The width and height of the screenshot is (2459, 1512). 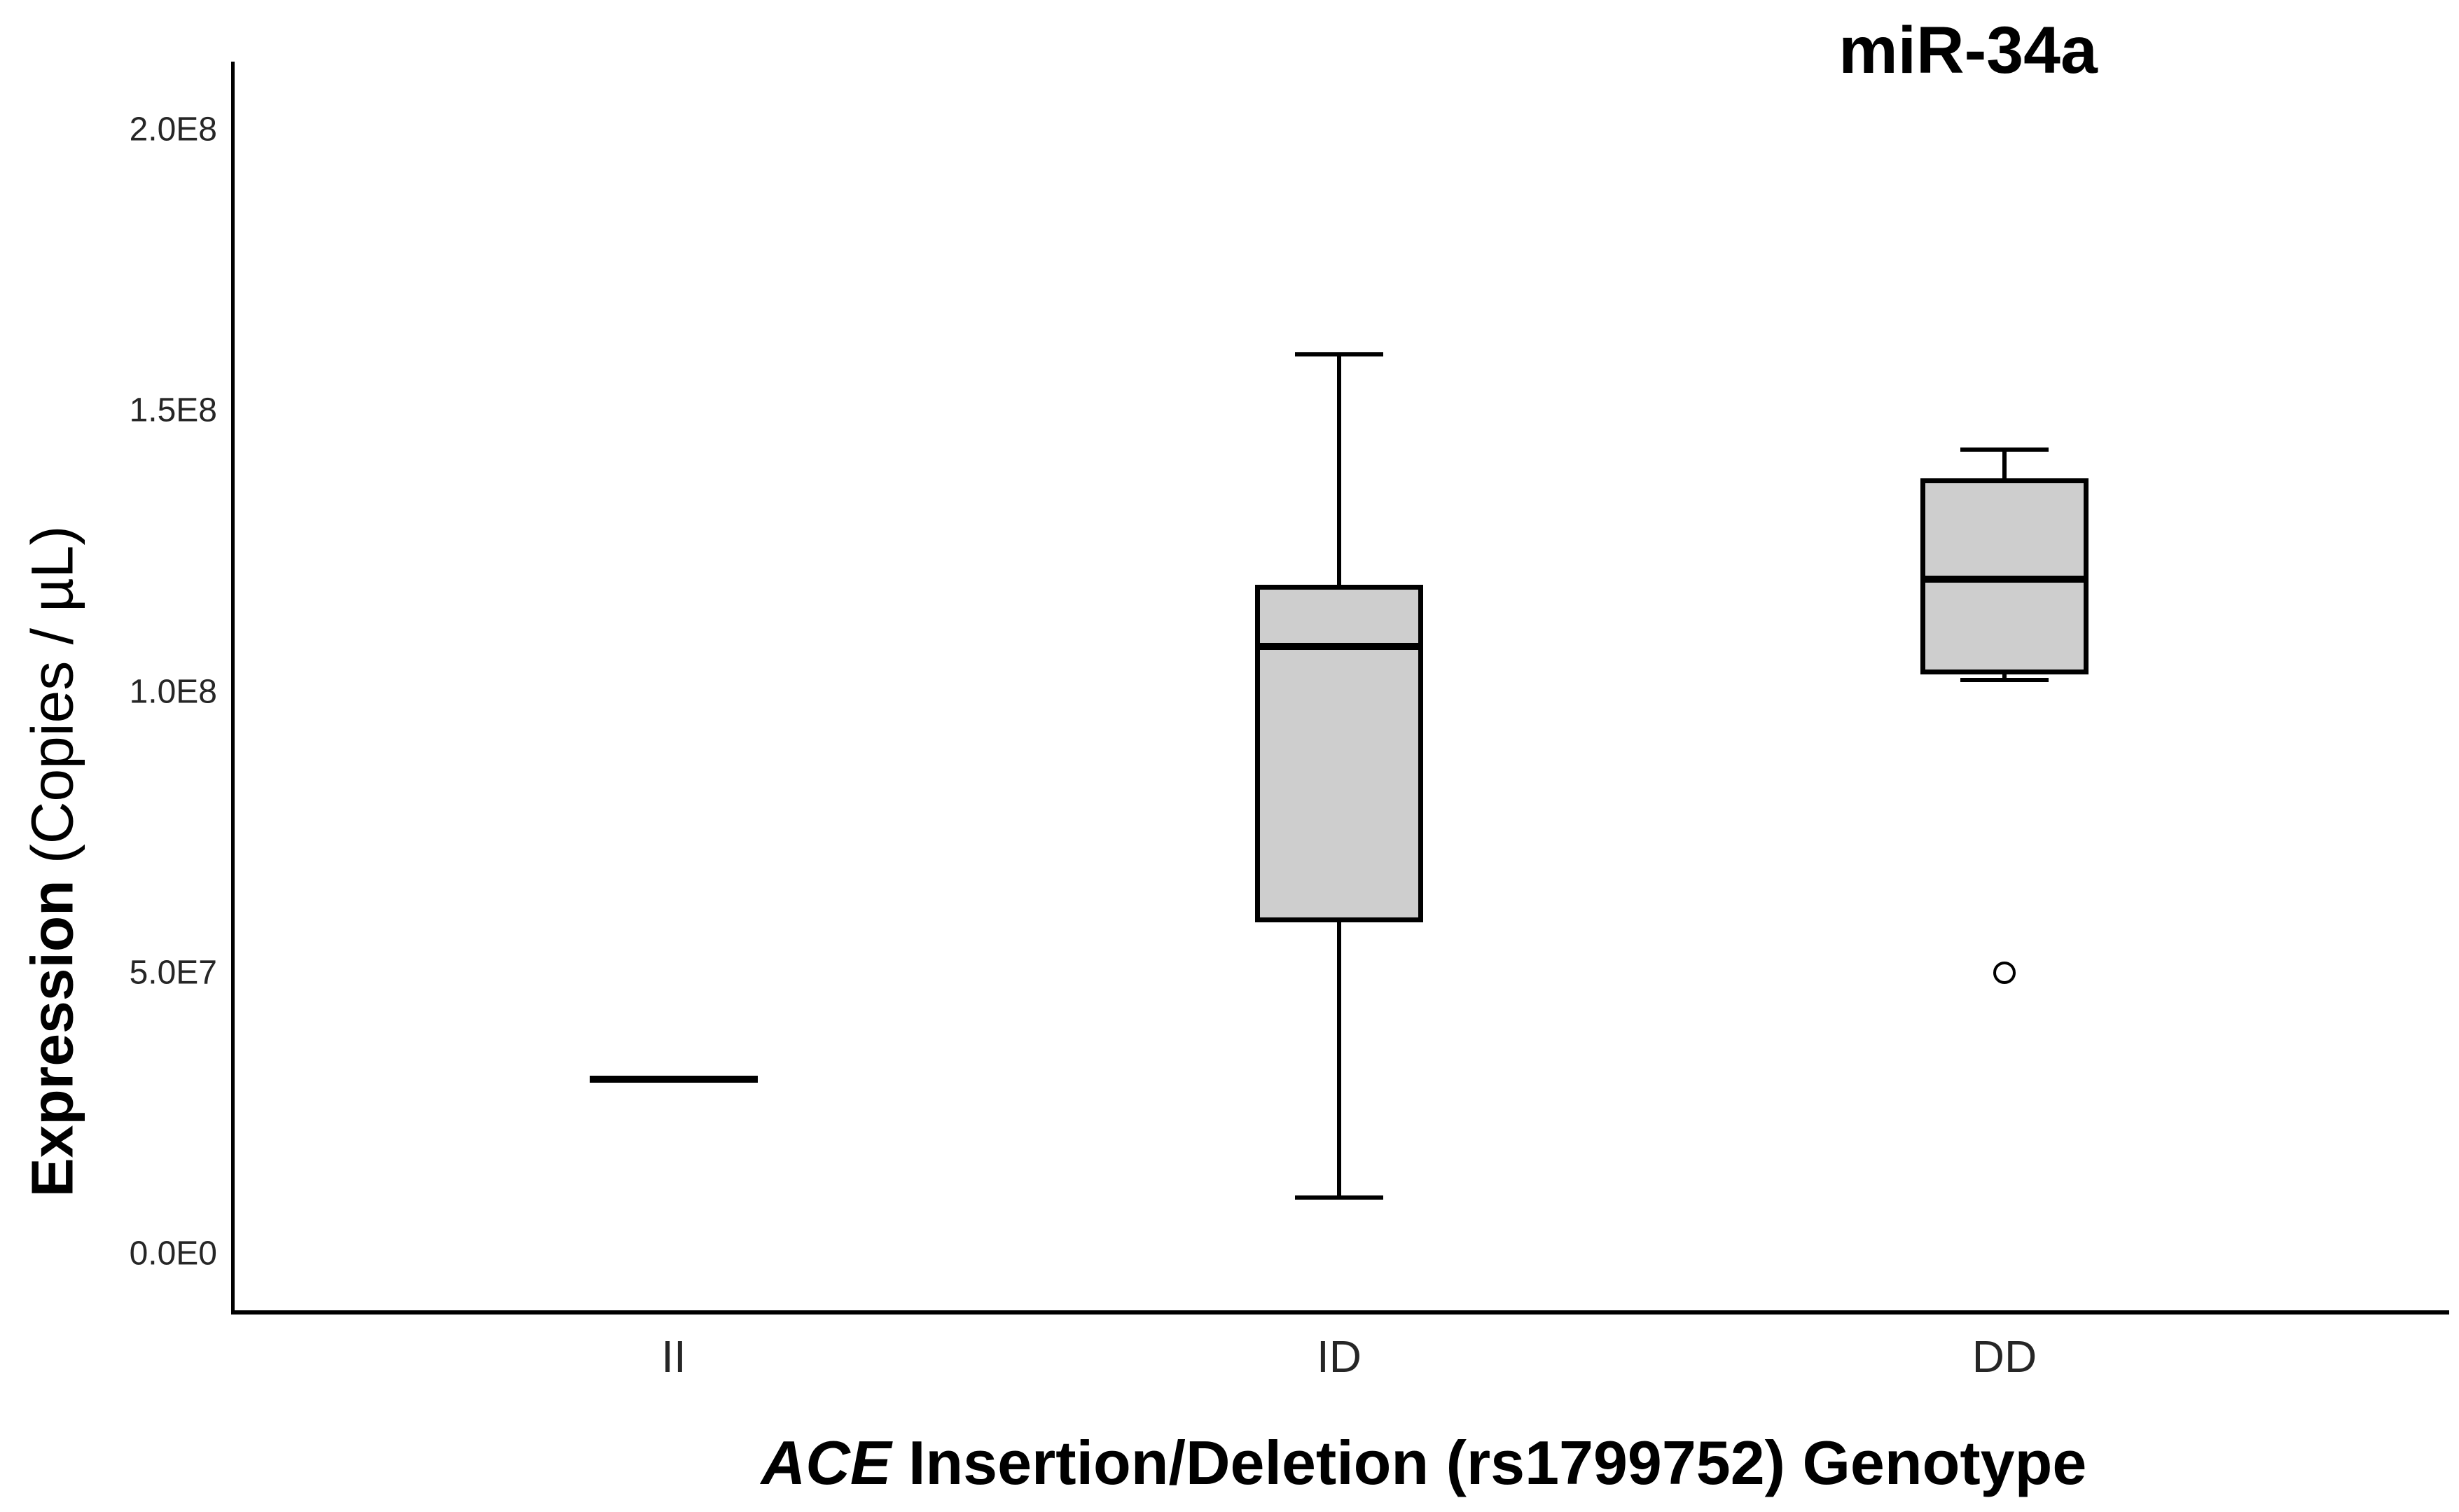 What do you see at coordinates (2005, 1356) in the screenshot?
I see `x-category-label-dd: DD` at bounding box center [2005, 1356].